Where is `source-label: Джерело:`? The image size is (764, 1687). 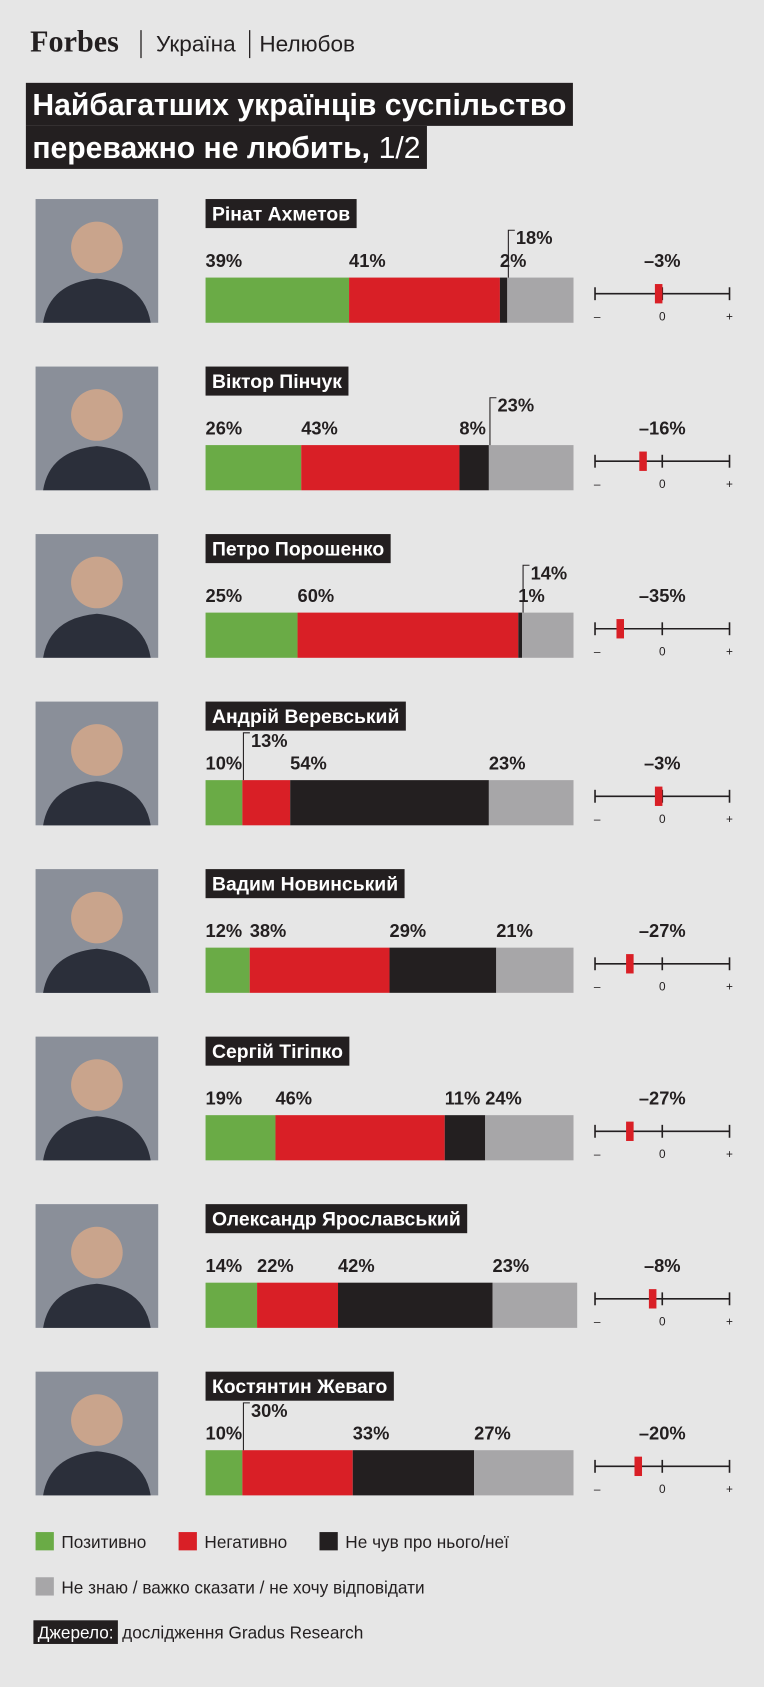 source-label: Джерело: is located at coordinates (76, 1633).